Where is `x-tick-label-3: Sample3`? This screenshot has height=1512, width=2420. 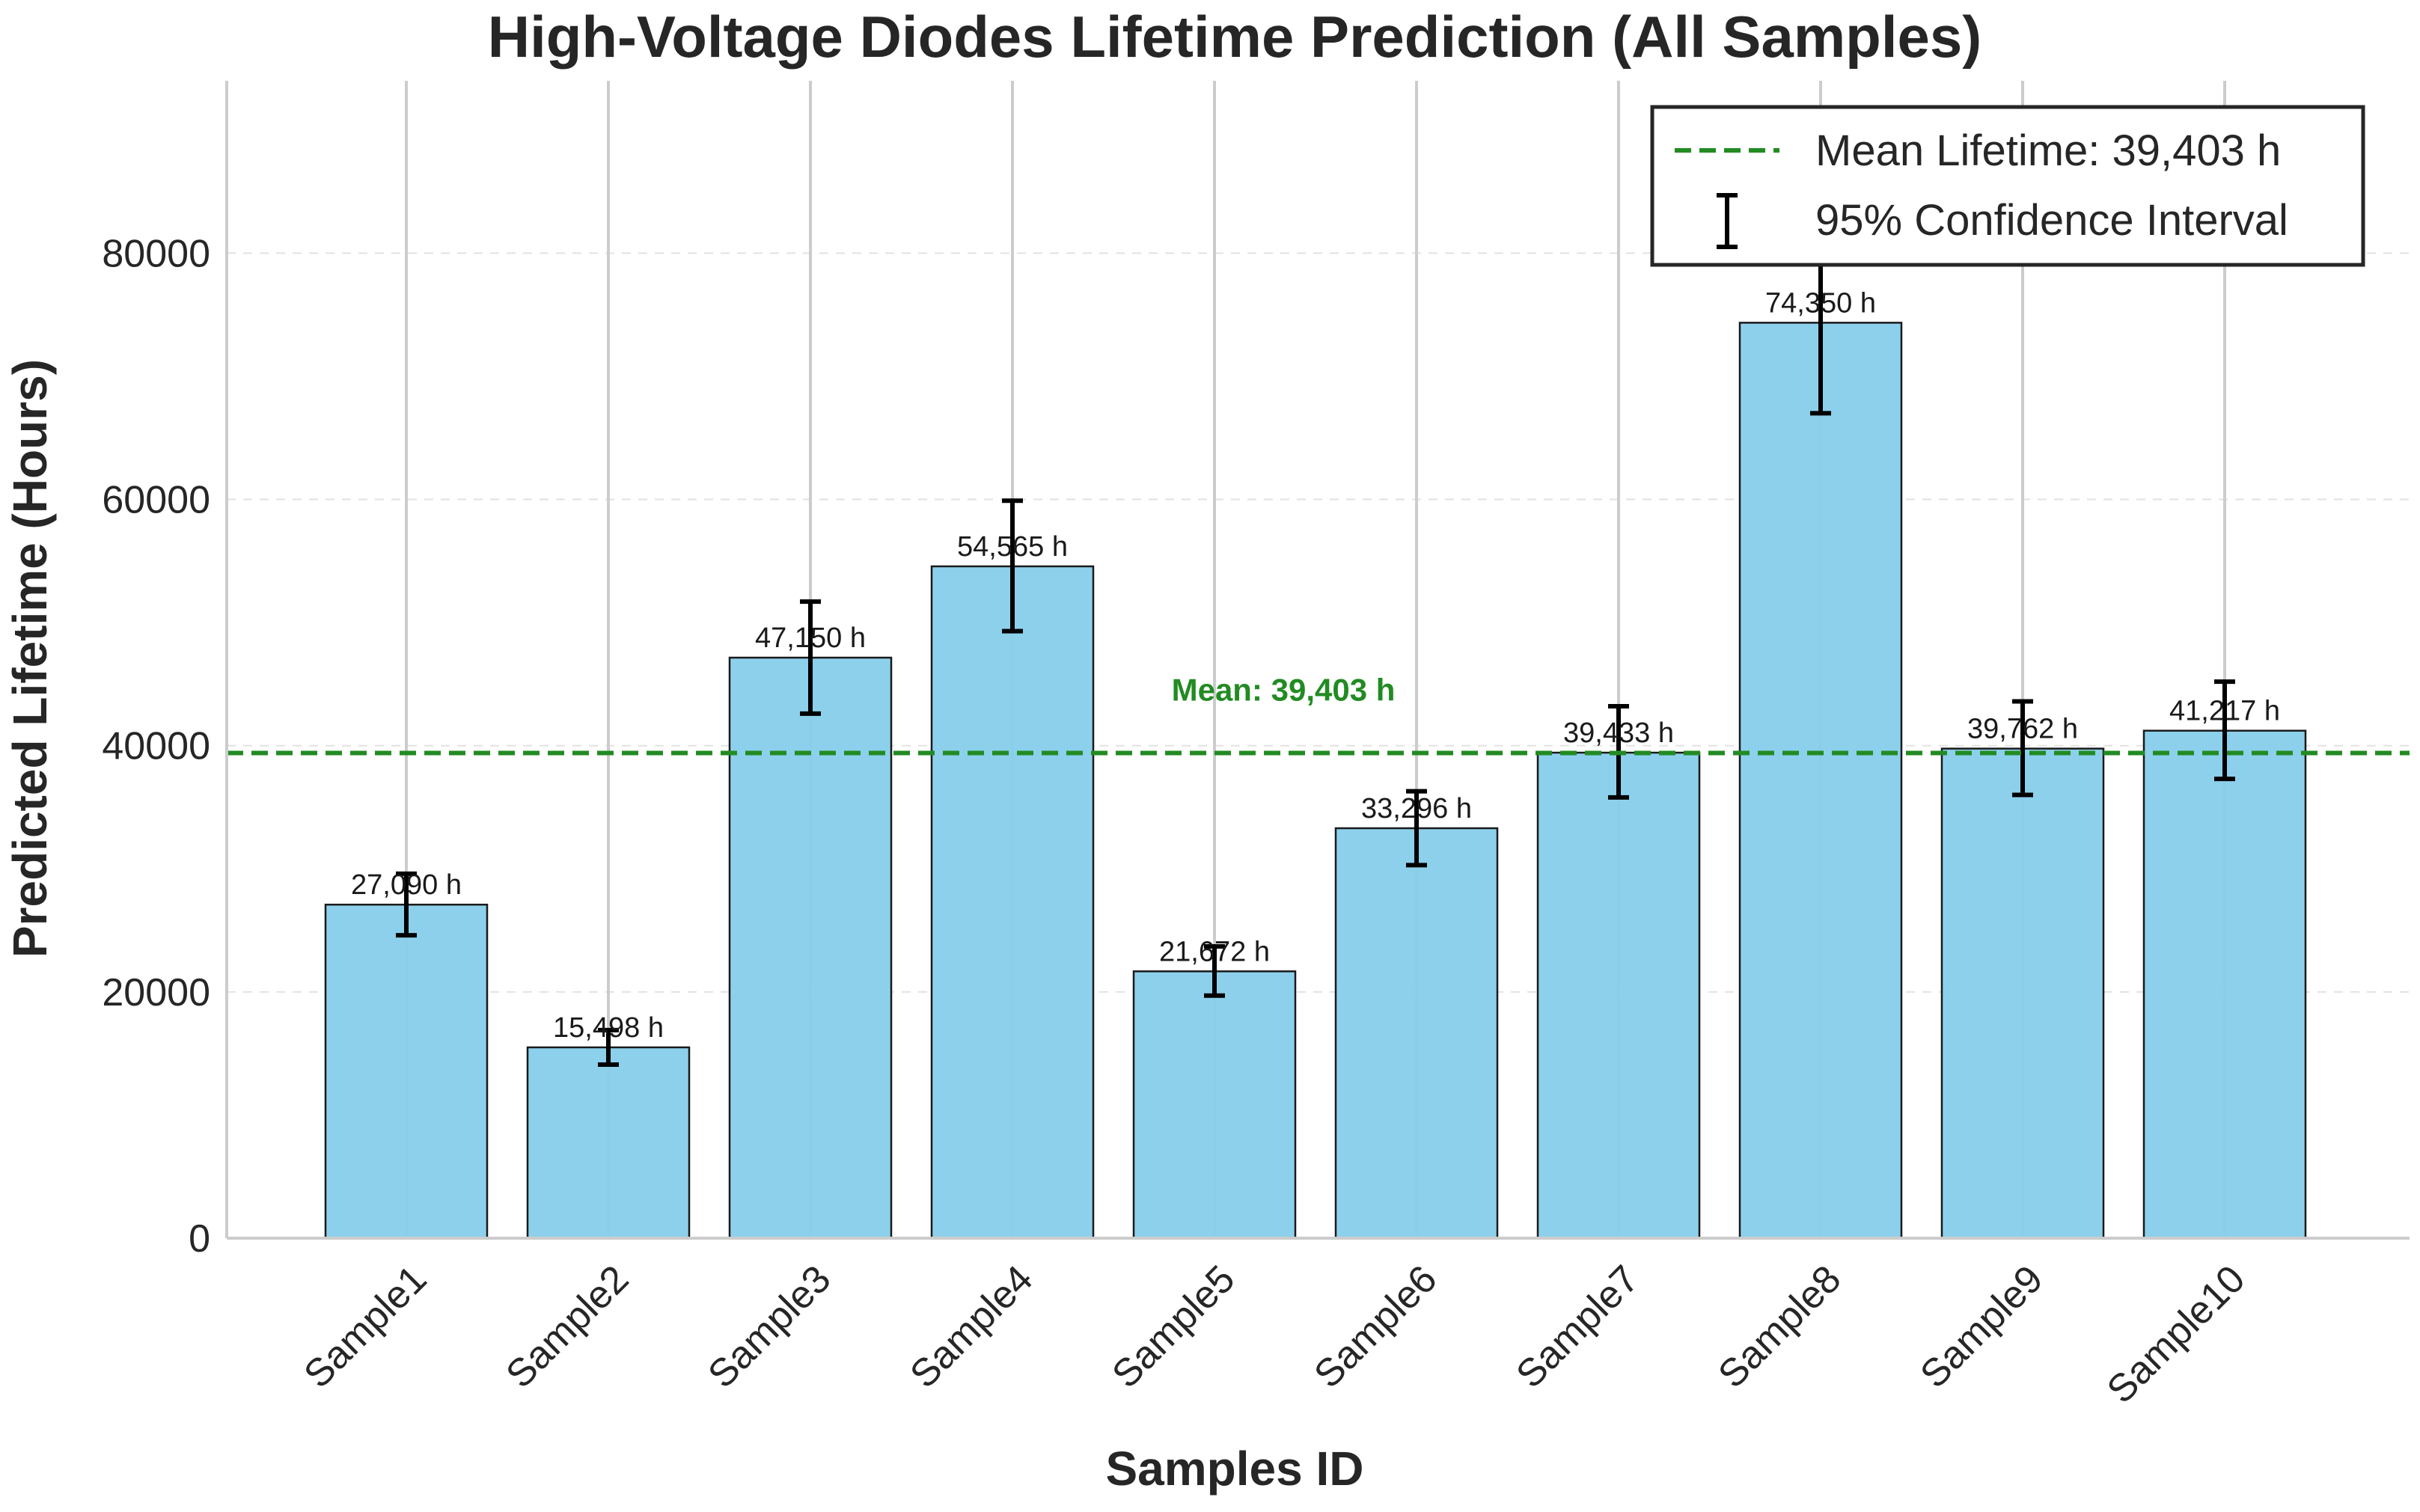
x-tick-label-3: Sample3 is located at coordinates (770, 1326).